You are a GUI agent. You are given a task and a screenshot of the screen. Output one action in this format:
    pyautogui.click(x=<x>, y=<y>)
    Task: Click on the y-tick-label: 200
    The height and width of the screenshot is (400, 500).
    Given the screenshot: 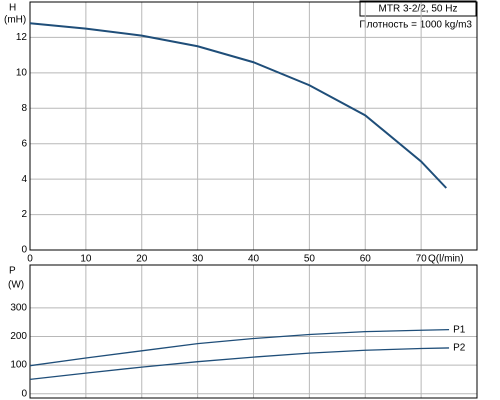 What is the action you would take?
    pyautogui.click(x=18, y=336)
    